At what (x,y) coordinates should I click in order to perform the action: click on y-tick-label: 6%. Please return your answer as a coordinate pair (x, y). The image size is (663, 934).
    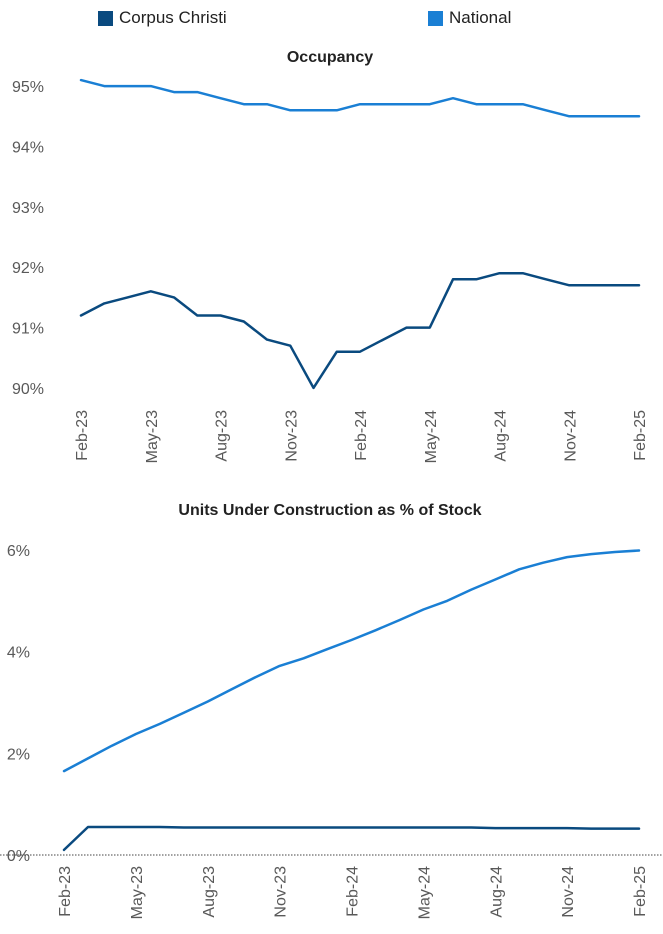
    Looking at the image, I should click on (18, 551).